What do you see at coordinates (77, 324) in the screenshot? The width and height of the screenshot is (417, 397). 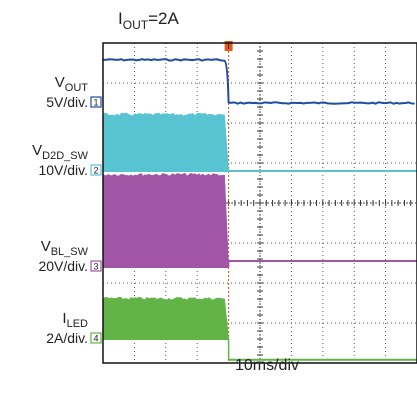 I see `channel-name-sub: LED` at bounding box center [77, 324].